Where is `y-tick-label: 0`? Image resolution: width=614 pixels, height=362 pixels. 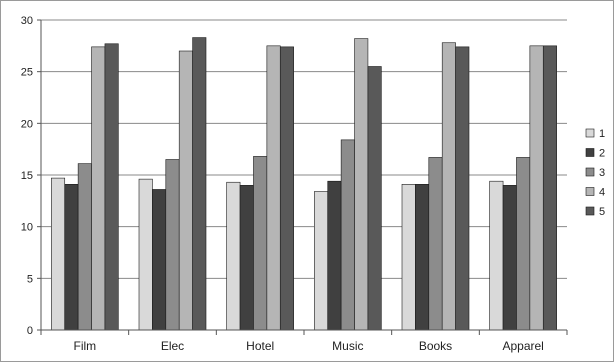 y-tick-label: 0 is located at coordinates (30, 331).